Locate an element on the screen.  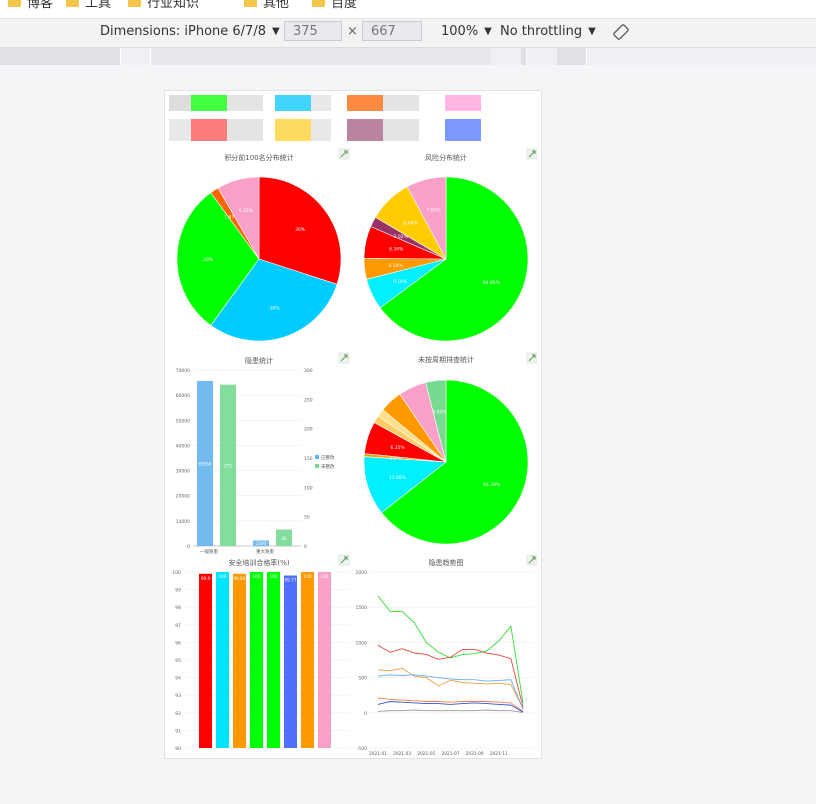
line-trend-ytick: 2000 is located at coordinates (362, 573).